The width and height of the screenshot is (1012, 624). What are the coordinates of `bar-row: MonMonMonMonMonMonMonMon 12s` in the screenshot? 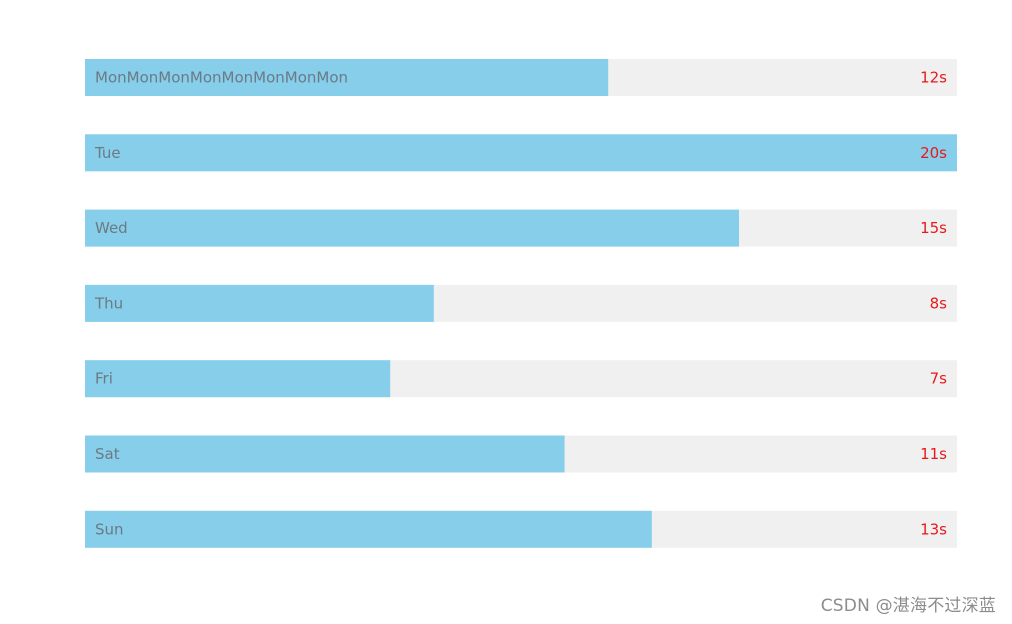 It's located at (521, 77).